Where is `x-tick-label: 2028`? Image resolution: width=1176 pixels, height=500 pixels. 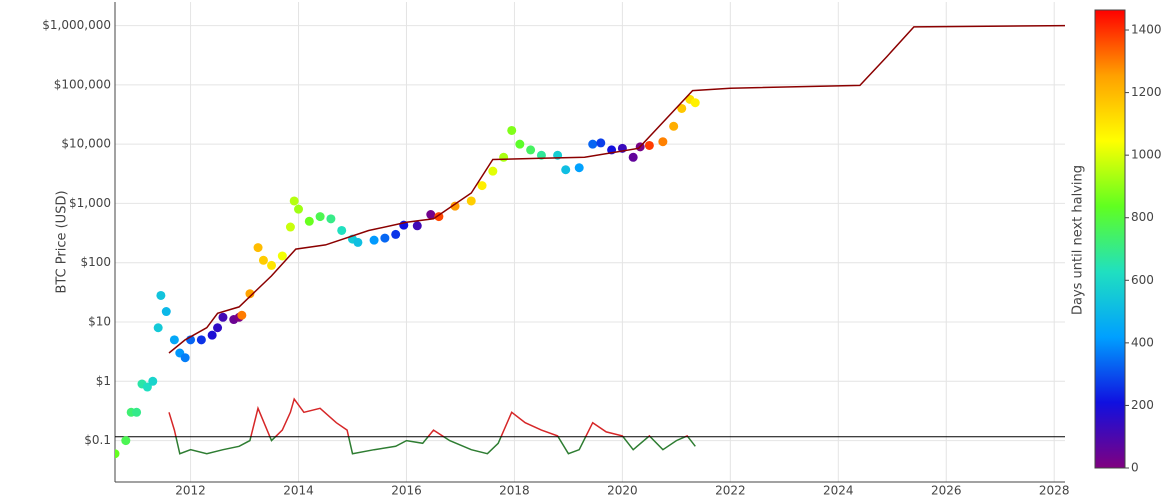 x-tick-label: 2028 is located at coordinates (1054, 491).